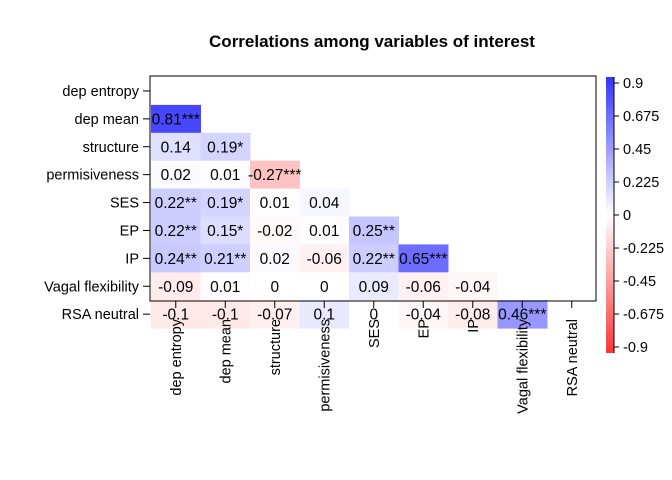 The width and height of the screenshot is (672, 480). Describe the element at coordinates (100, 315) in the screenshot. I see `row-label: RSA neutral` at that location.